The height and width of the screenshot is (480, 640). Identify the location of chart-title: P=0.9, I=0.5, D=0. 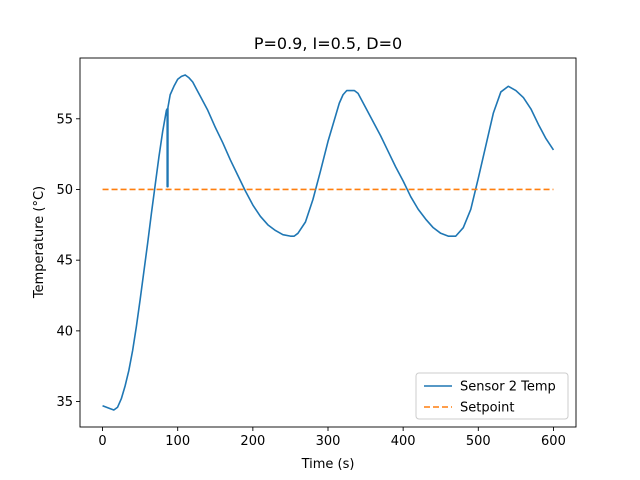
(328, 43).